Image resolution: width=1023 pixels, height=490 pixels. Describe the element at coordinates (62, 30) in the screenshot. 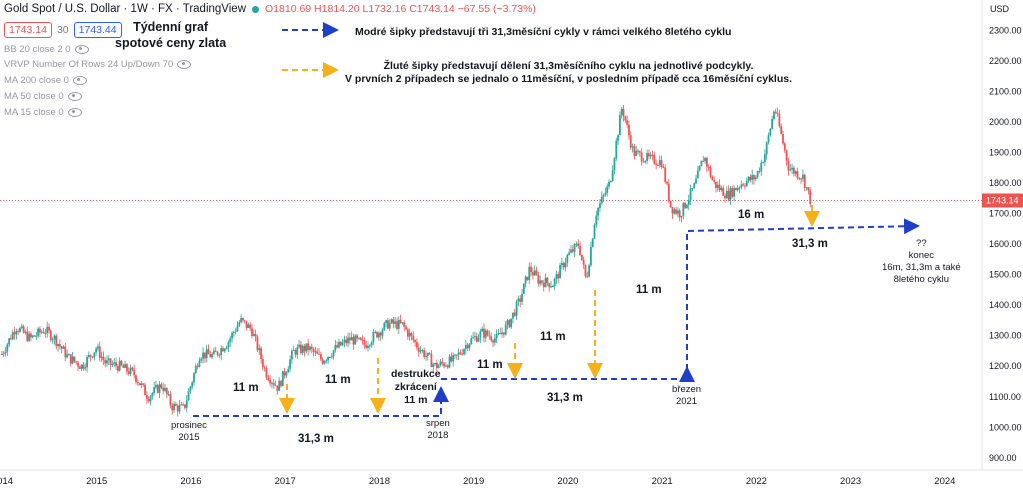

I see `quantity-value: 30` at that location.